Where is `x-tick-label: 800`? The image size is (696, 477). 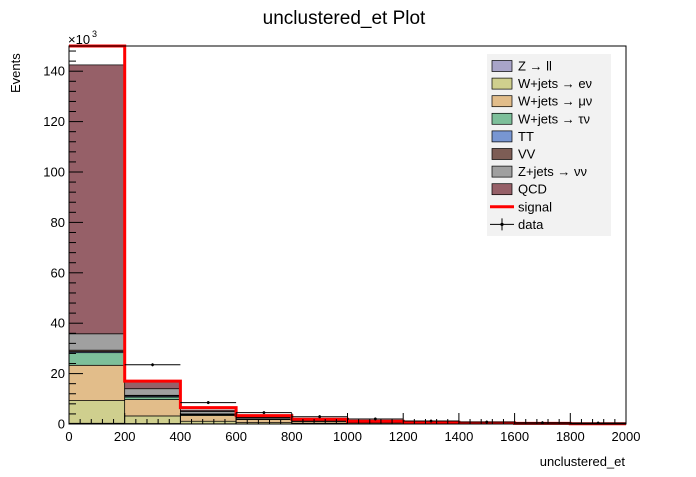
x-tick-label: 800 is located at coordinates (292, 436).